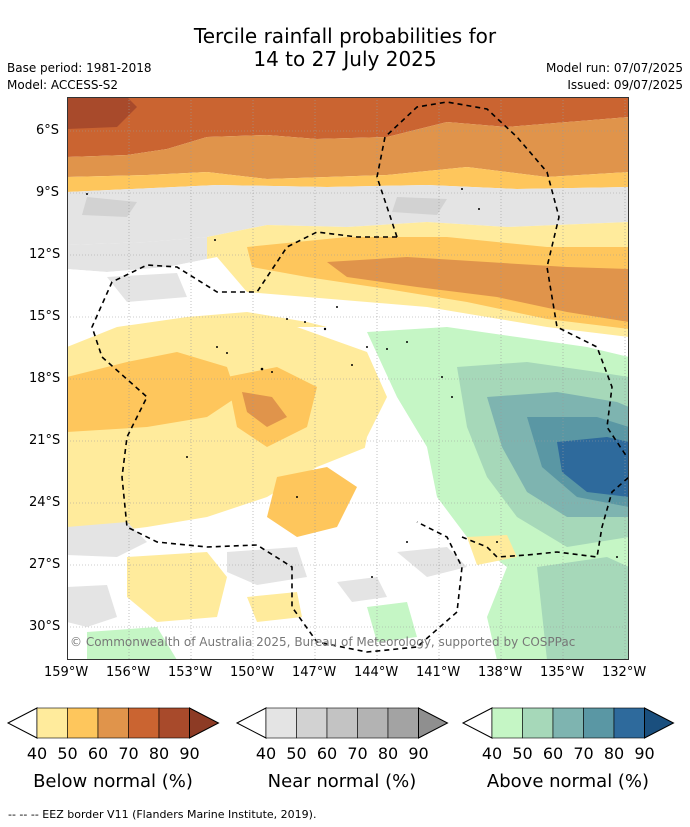  Describe the element at coordinates (376, 672) in the screenshot. I see `lon-label: 144°W` at that location.